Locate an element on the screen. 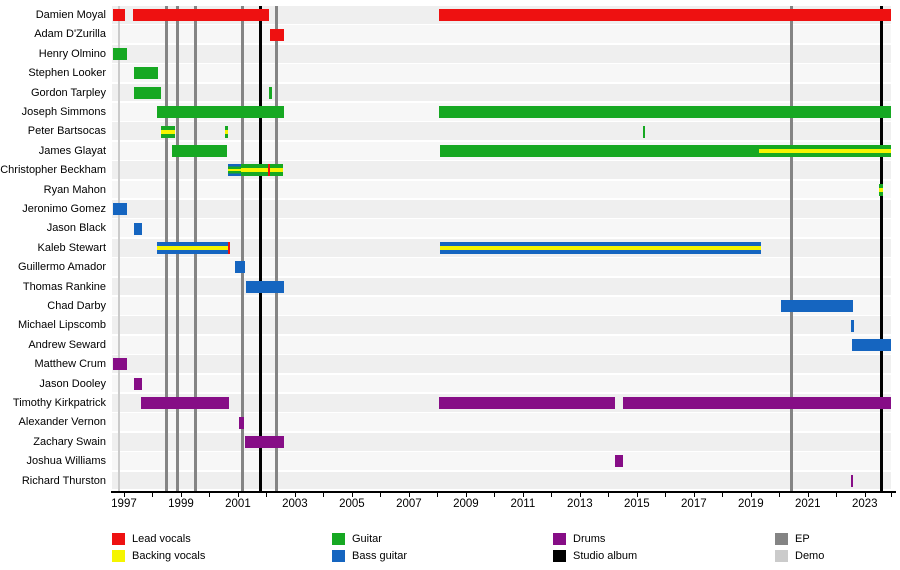 The height and width of the screenshot is (570, 900). member-name: Gordon Tarpley is located at coordinates (68, 92).